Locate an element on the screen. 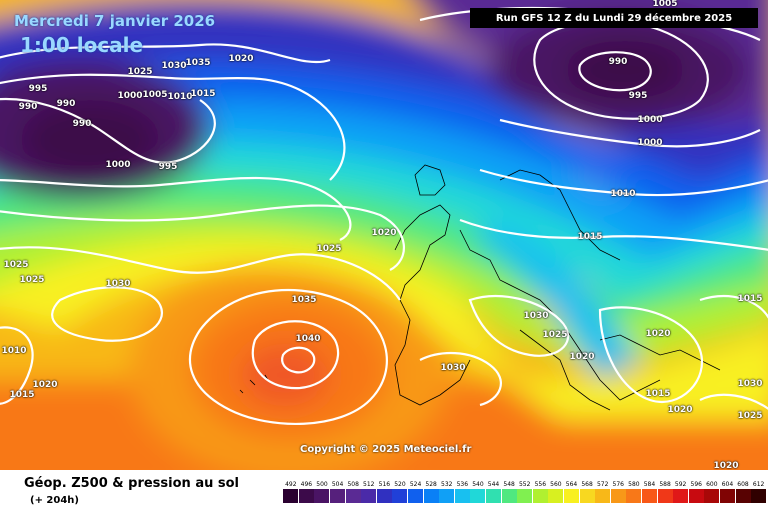  scale-cell: 592 is located at coordinates (681, 491).